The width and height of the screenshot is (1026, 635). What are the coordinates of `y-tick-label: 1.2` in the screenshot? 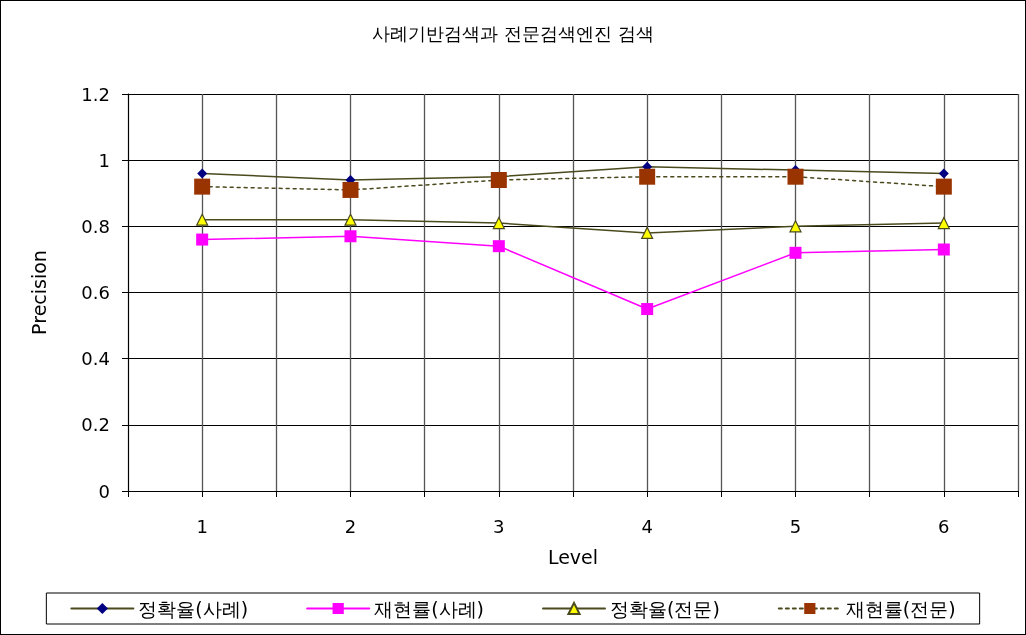 It's located at (95, 94).